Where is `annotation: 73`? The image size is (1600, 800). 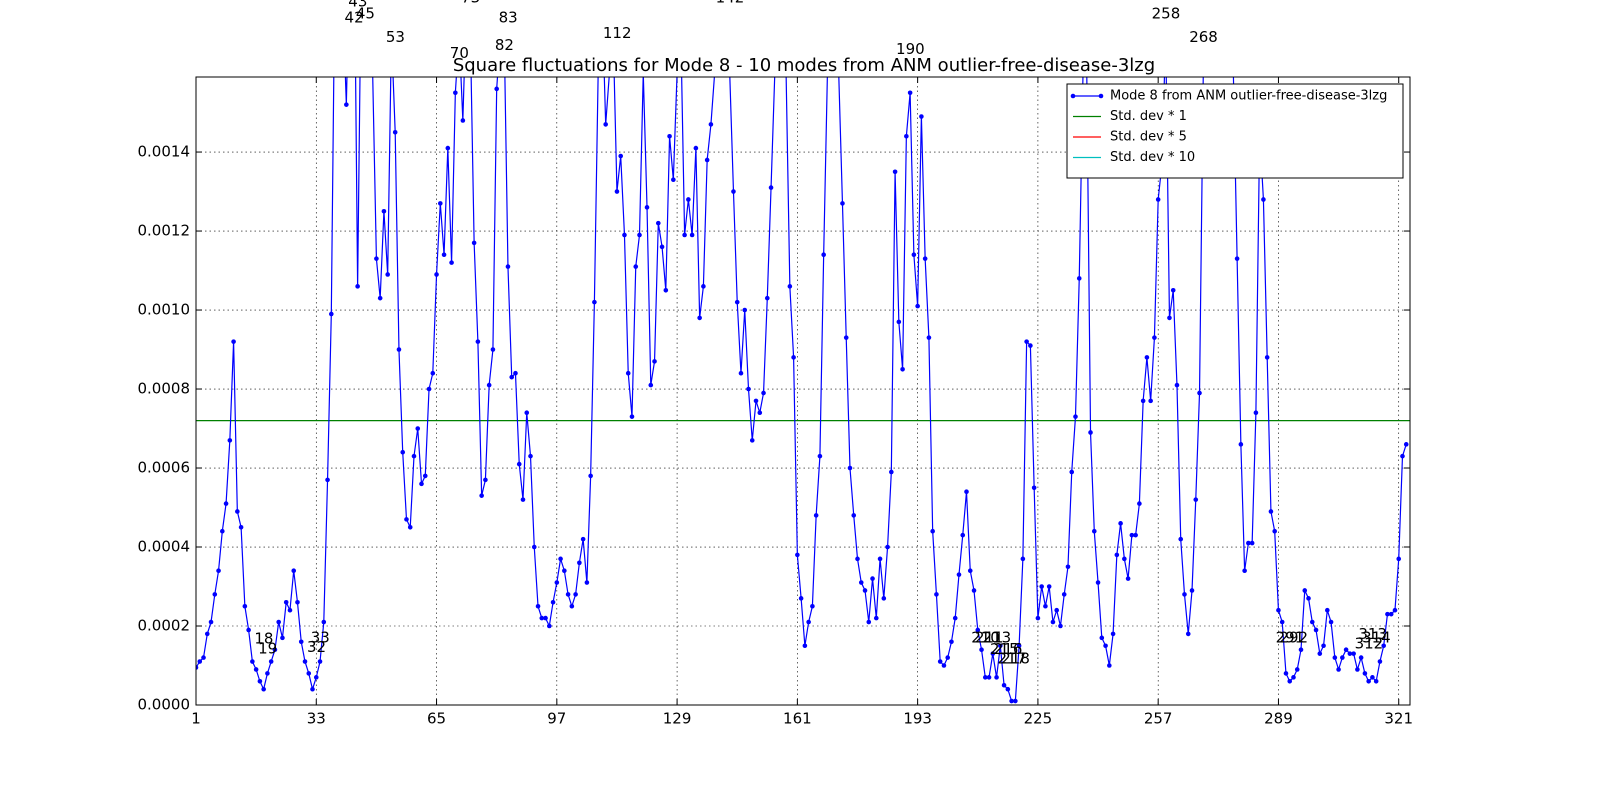 annotation: 73 is located at coordinates (470, 3).